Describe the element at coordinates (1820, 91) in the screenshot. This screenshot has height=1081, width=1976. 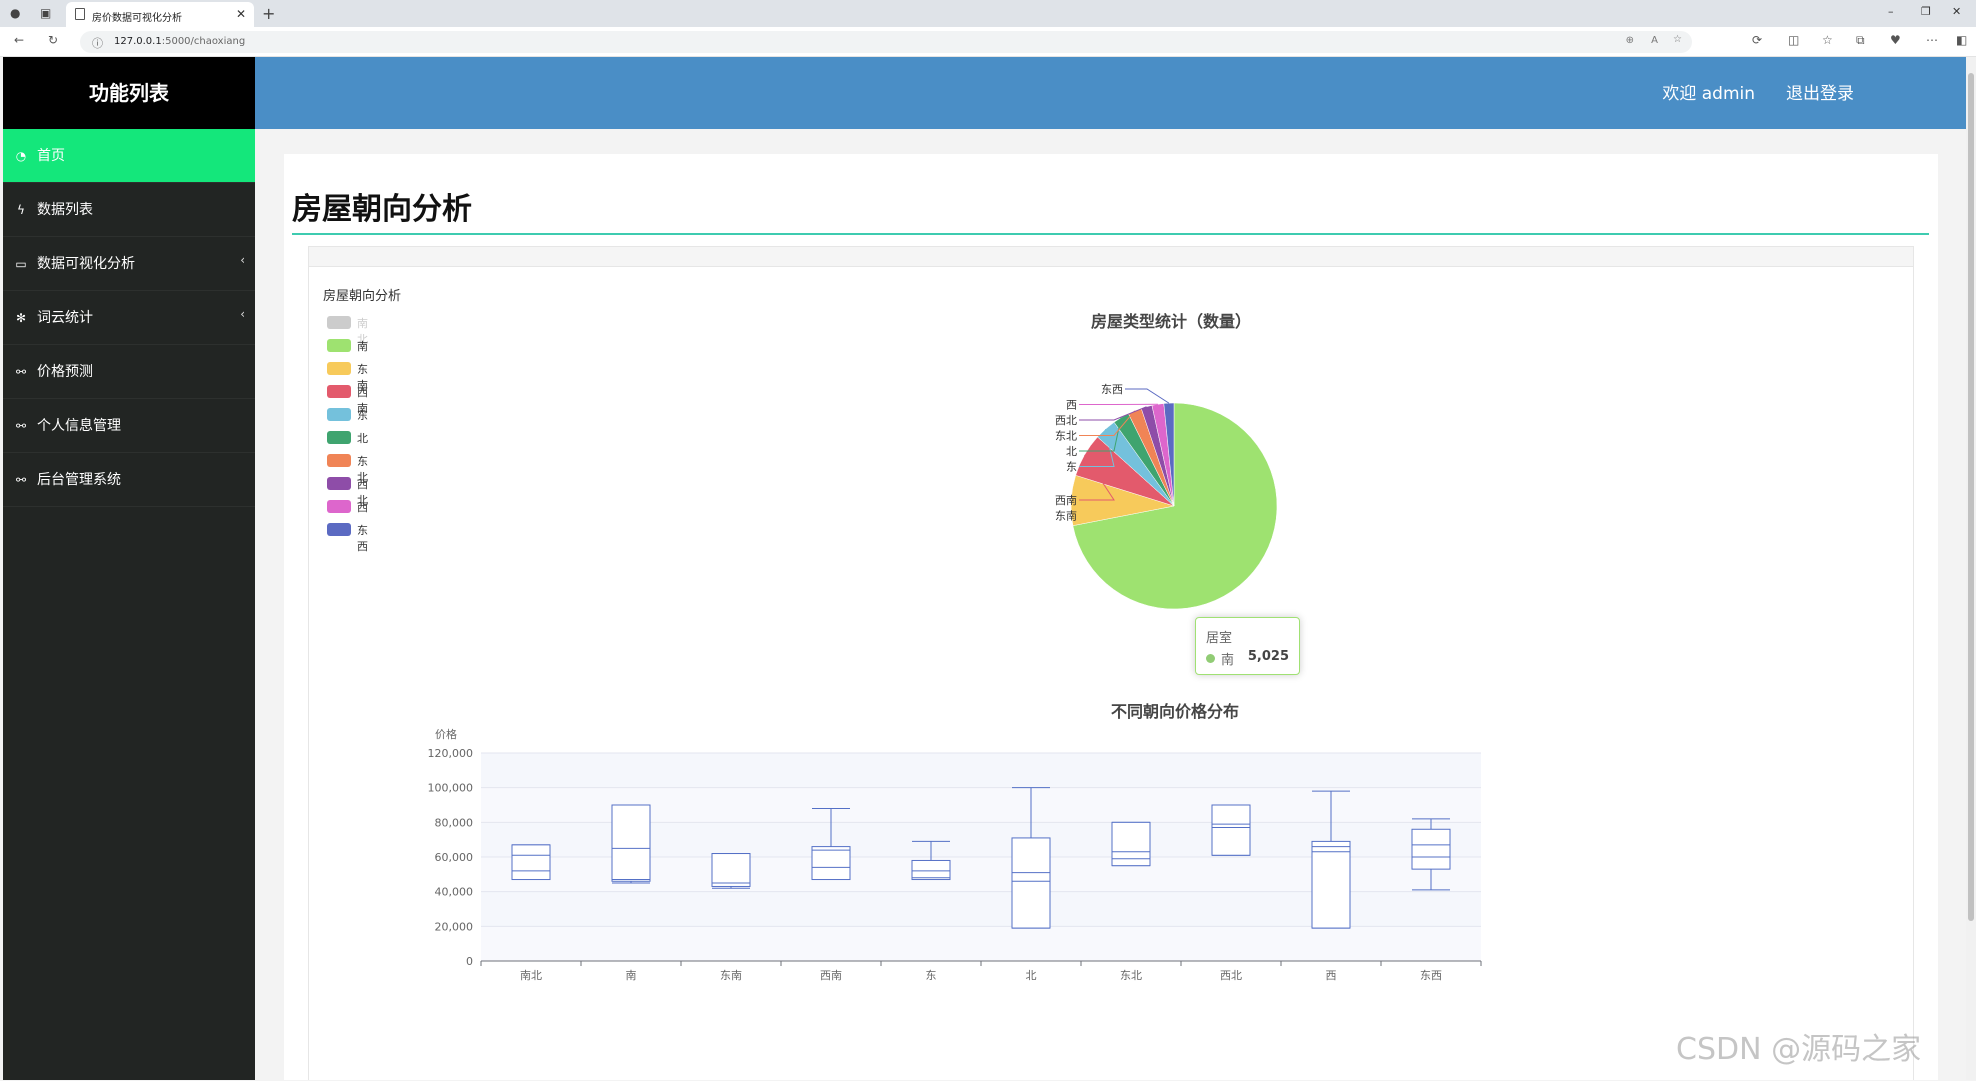
I see `logout-link: 退出登录` at that location.